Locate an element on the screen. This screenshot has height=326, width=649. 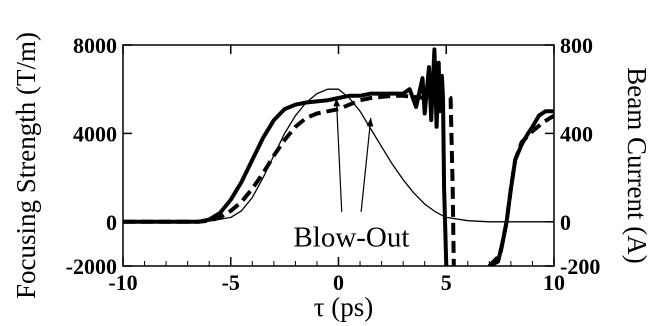
x-tick-label: 10 is located at coordinates (554, 282).